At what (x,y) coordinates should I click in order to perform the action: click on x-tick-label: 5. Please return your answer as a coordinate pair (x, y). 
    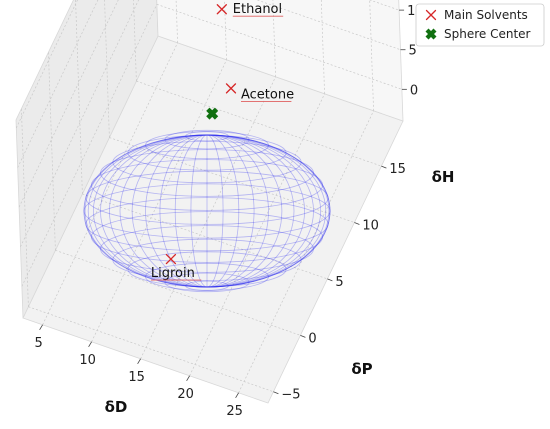
    Looking at the image, I should click on (38, 343).